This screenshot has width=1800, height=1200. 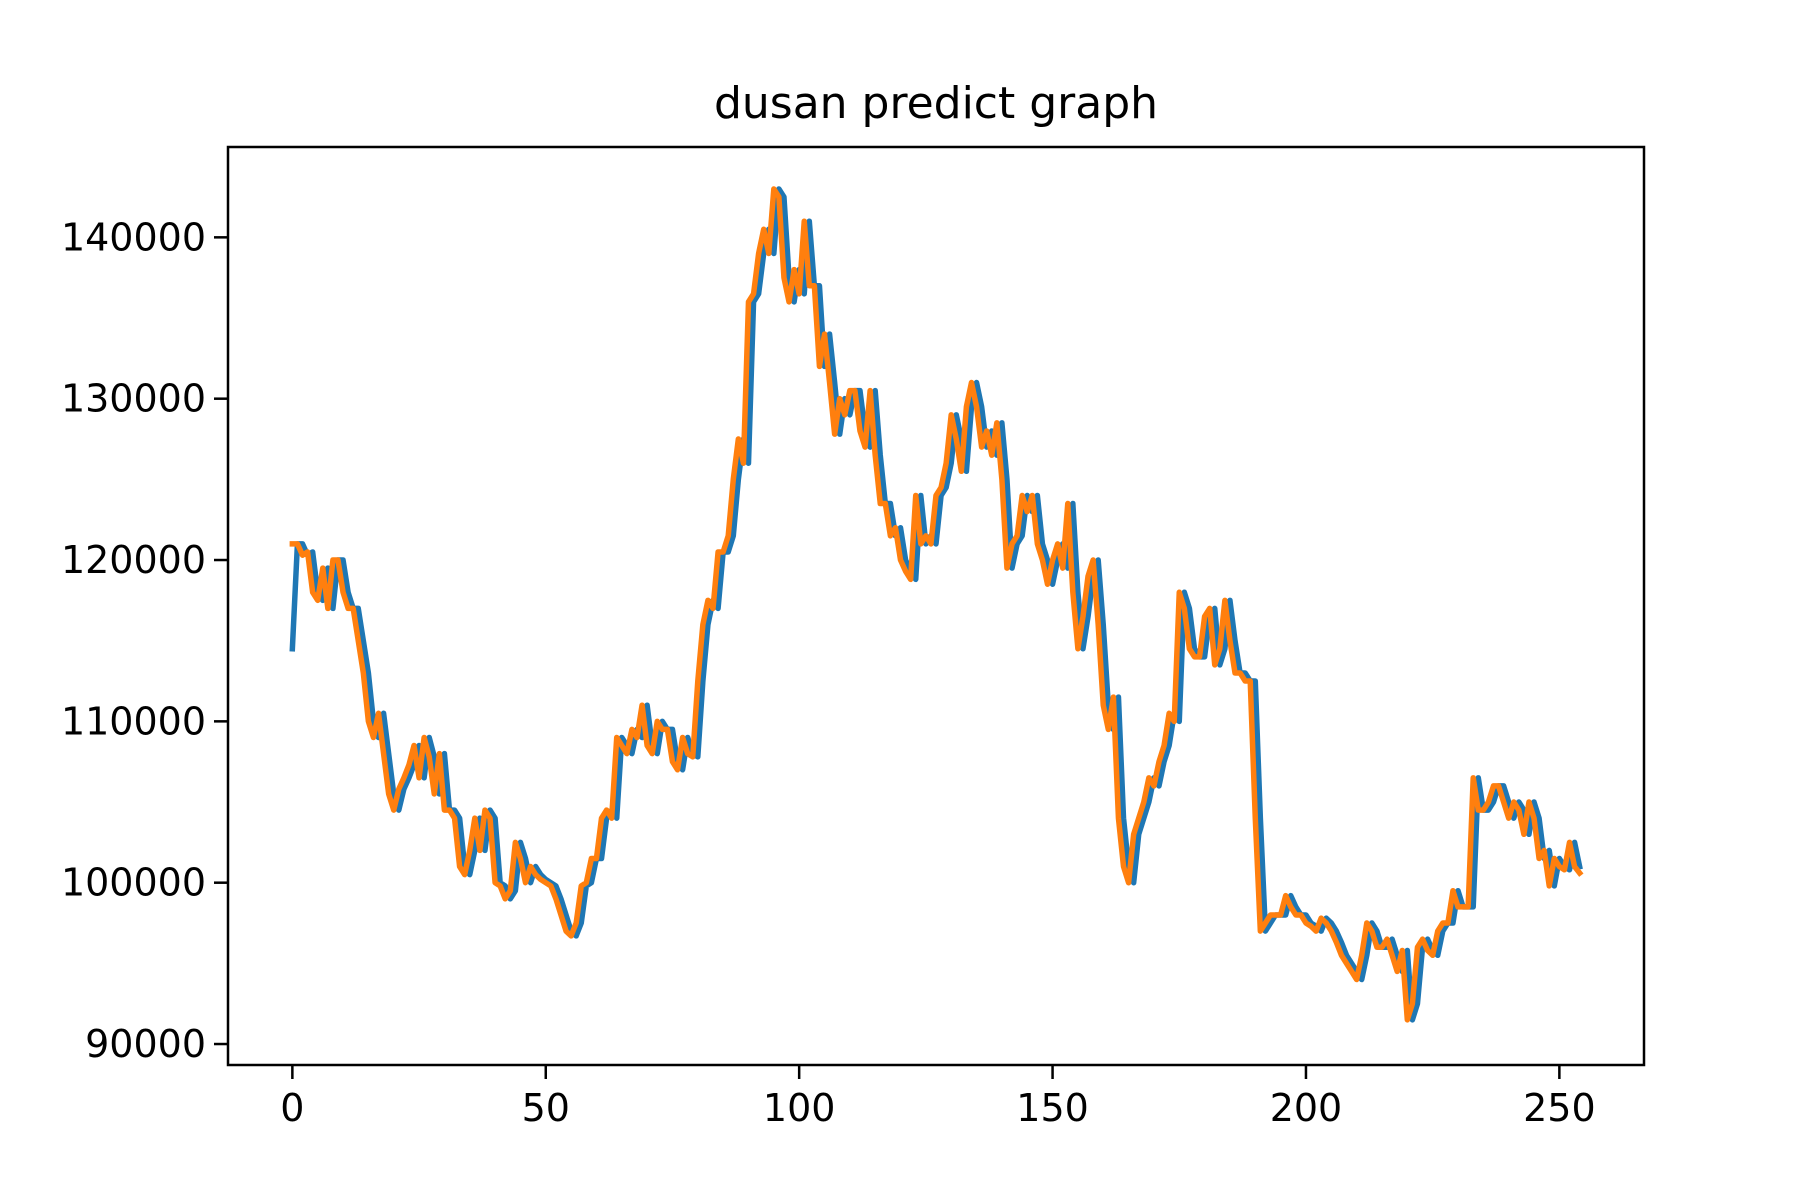 What do you see at coordinates (546, 1108) in the screenshot?
I see `x-tick-label: 50` at bounding box center [546, 1108].